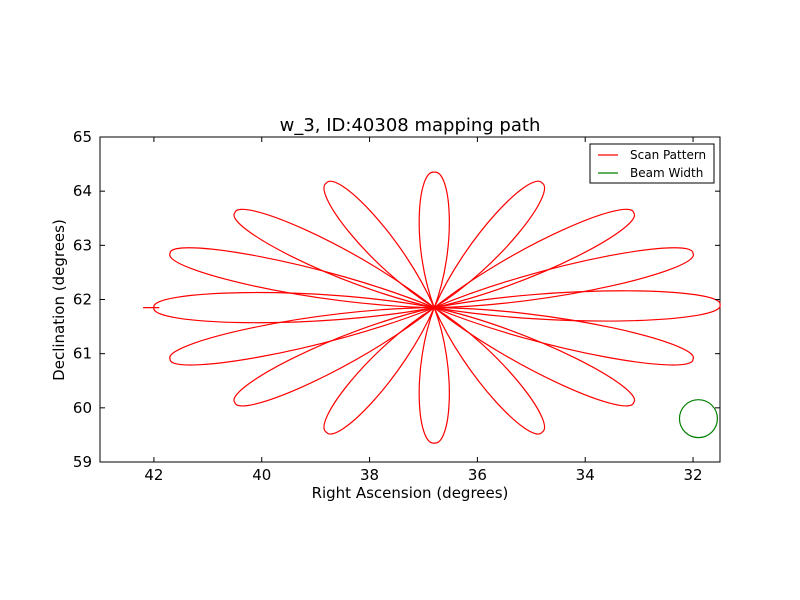  What do you see at coordinates (82, 137) in the screenshot?
I see `y-tick-label: 65` at bounding box center [82, 137].